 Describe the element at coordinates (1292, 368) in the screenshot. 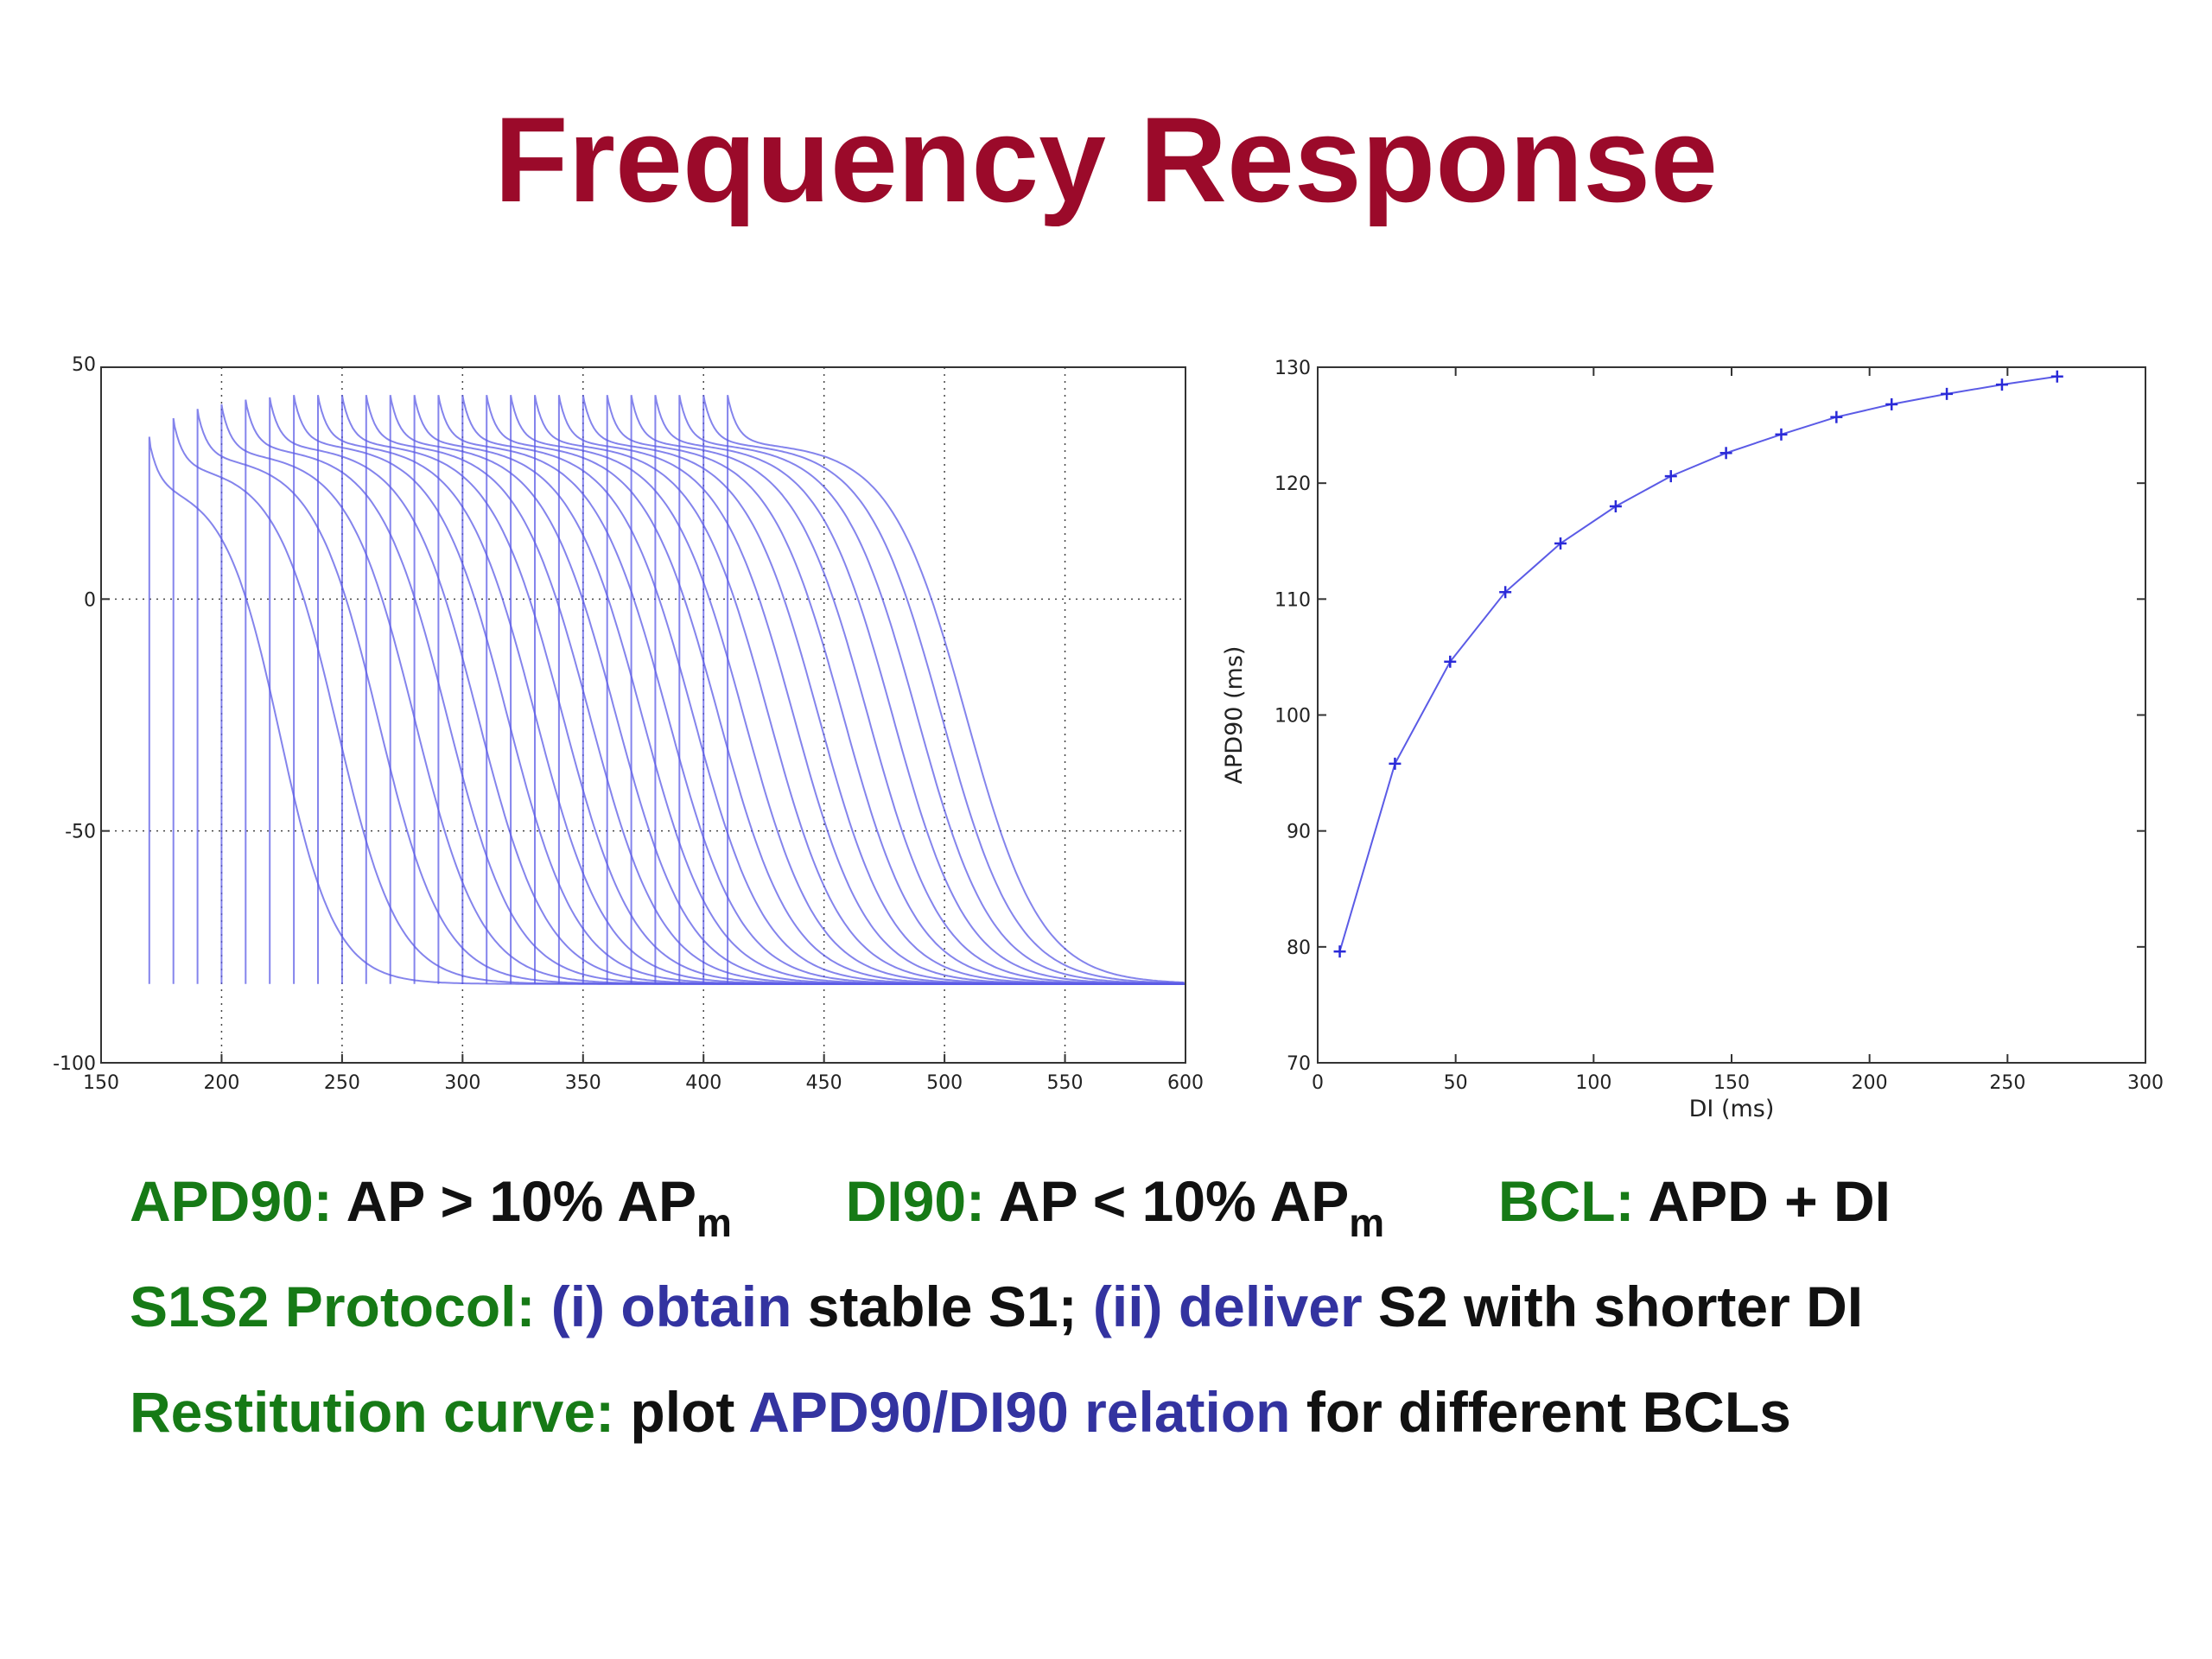

I see `y-tick-label: 130` at that location.